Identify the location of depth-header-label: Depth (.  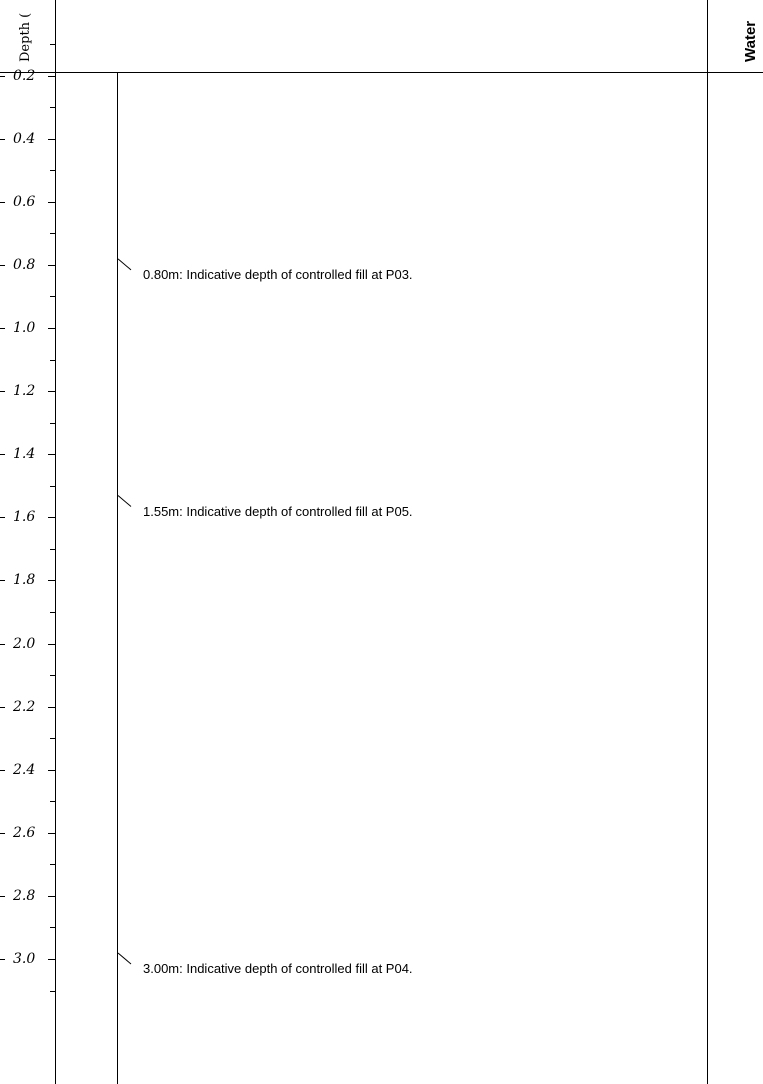
(25, 37).